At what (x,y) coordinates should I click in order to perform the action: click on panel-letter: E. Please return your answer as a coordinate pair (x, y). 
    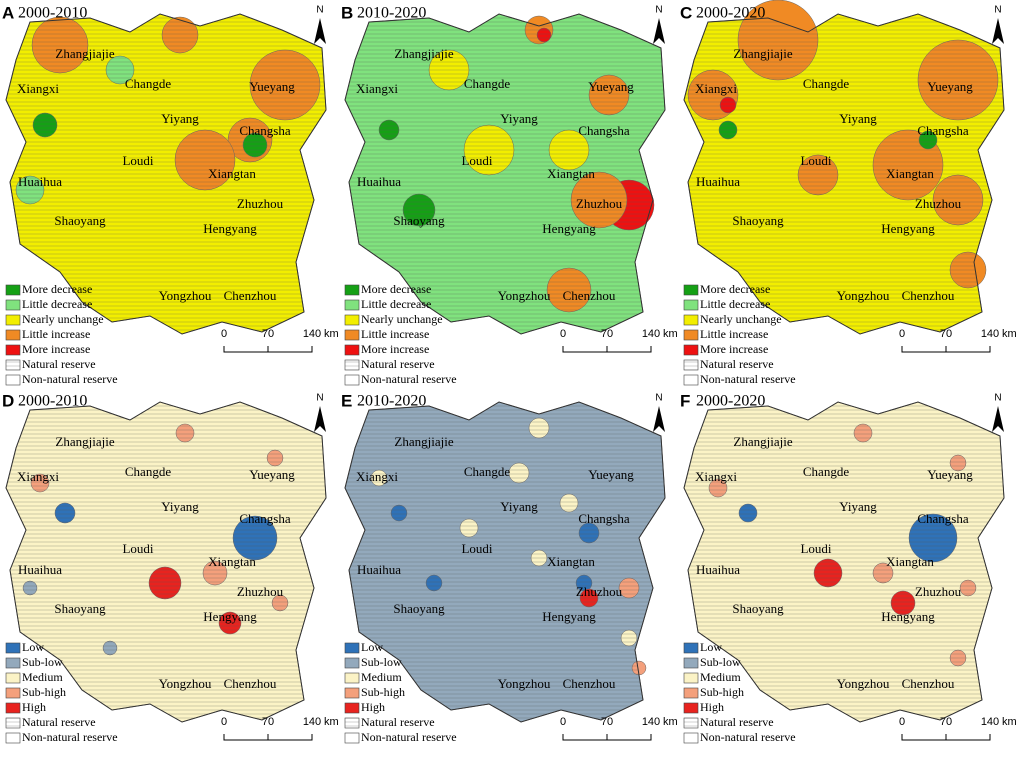
    Looking at the image, I should click on (346, 400).